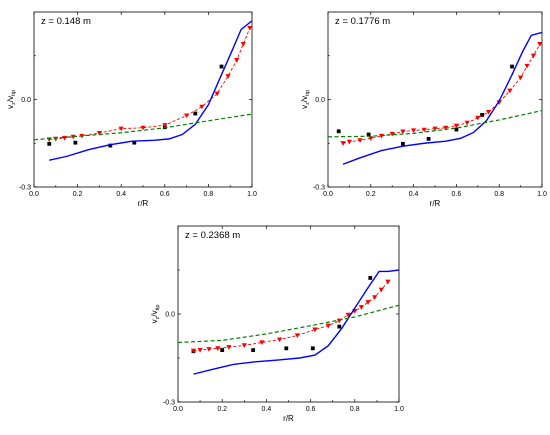 This screenshot has height=435, width=550. Describe the element at coordinates (154, 321) in the screenshot. I see `y-label-main: v` at that location.